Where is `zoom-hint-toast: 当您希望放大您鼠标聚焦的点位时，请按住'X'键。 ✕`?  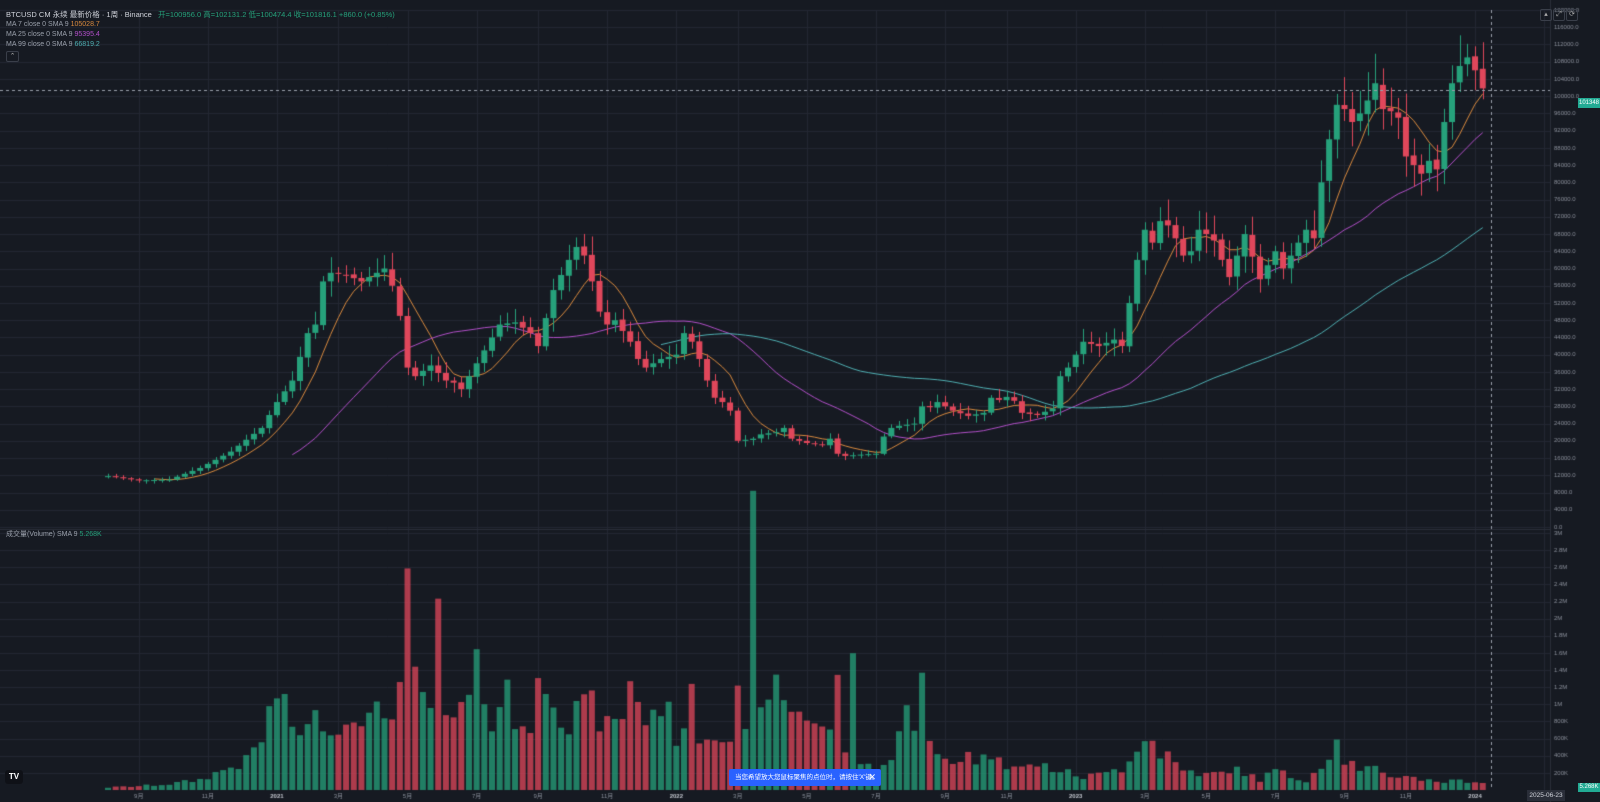 zoom-hint-toast: 当您希望放大您鼠标聚焦的点位时，请按住'X'键。 ✕ is located at coordinates (805, 777).